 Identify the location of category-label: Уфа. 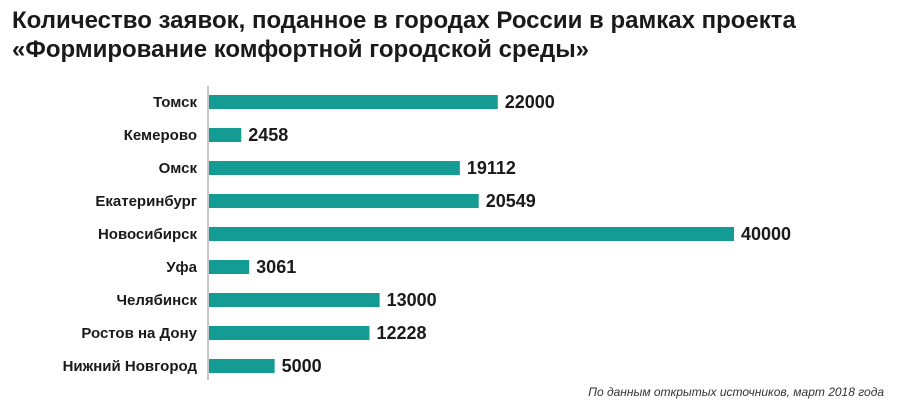
(181, 267).